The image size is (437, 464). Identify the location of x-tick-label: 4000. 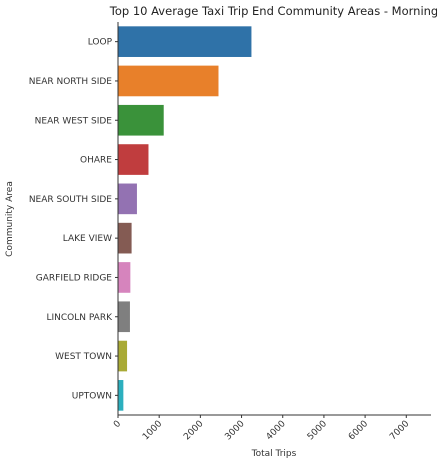
(276, 430).